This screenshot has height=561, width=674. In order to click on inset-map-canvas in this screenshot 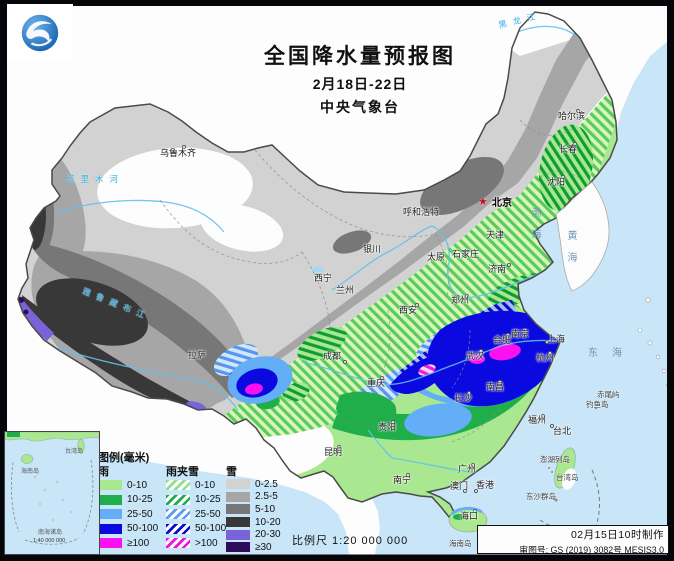, I will do `click(52, 493)`.